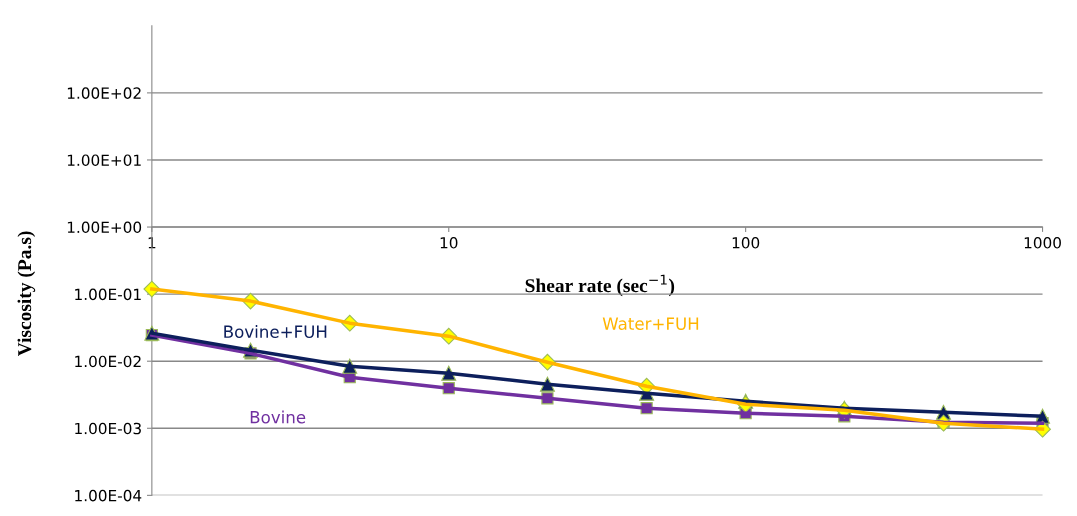  I want to click on y-axis-title: Viscosity (Pa.s), so click(26, 294).